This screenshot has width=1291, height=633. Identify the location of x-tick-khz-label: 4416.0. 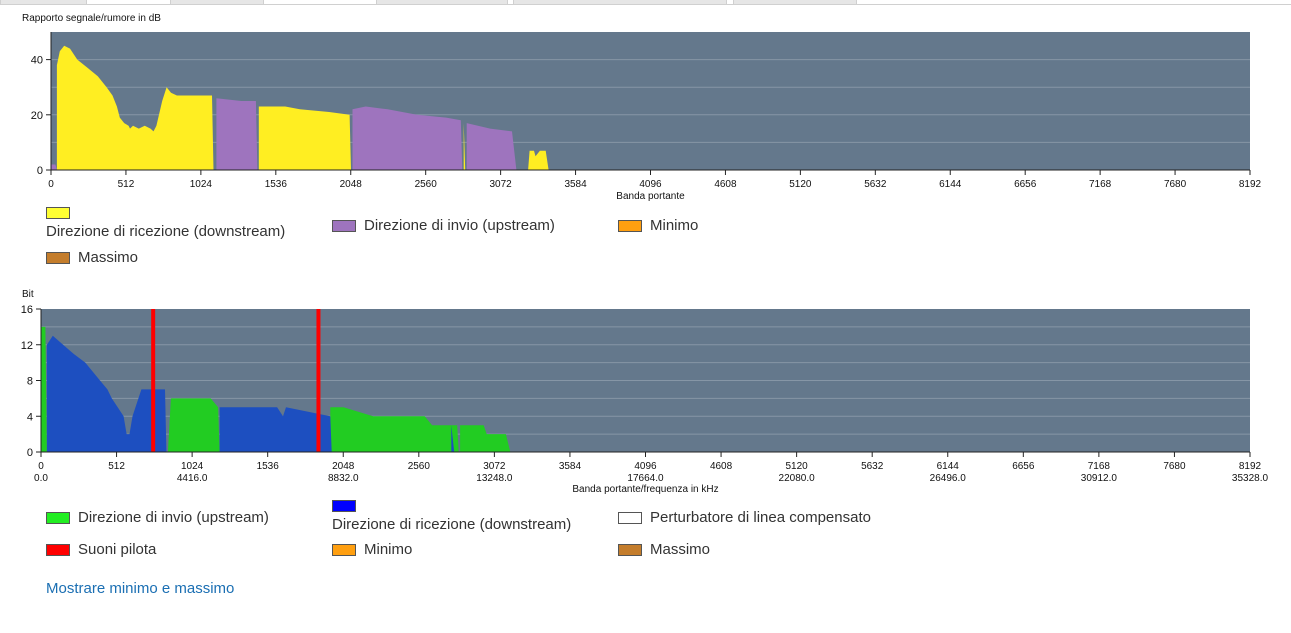
(192, 478).